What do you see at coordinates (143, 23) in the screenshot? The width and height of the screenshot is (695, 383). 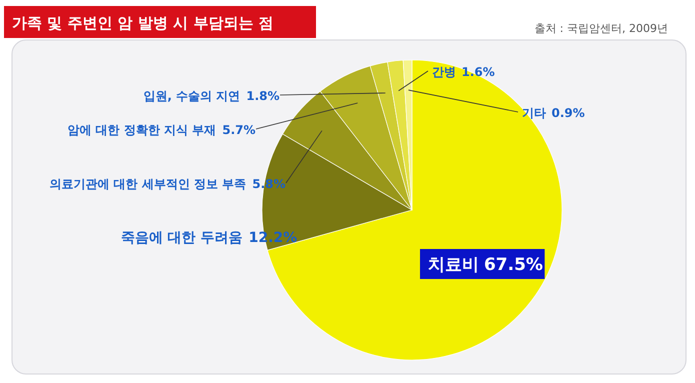 I see `chart-title: 가족 및 주변인 암 발병 시 부담되는 점` at bounding box center [143, 23].